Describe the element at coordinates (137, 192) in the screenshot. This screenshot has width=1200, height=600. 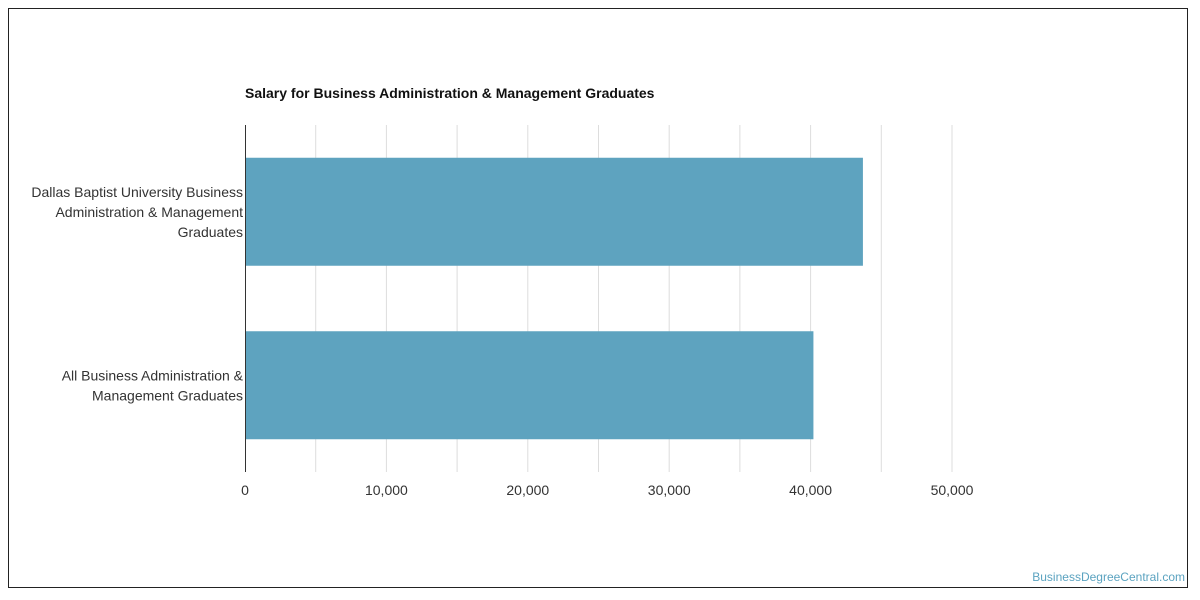
I see `category-label-1: Dallas Baptist University Business` at that location.